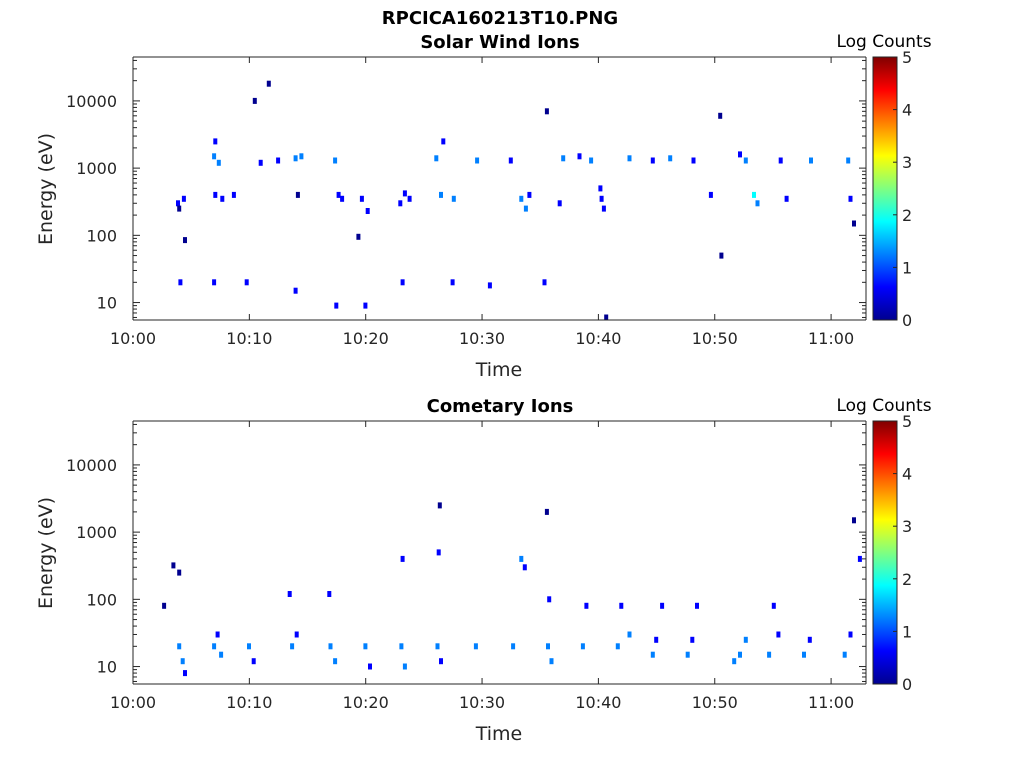  I want to click on x-tick-label: 11:00, so click(831, 702).